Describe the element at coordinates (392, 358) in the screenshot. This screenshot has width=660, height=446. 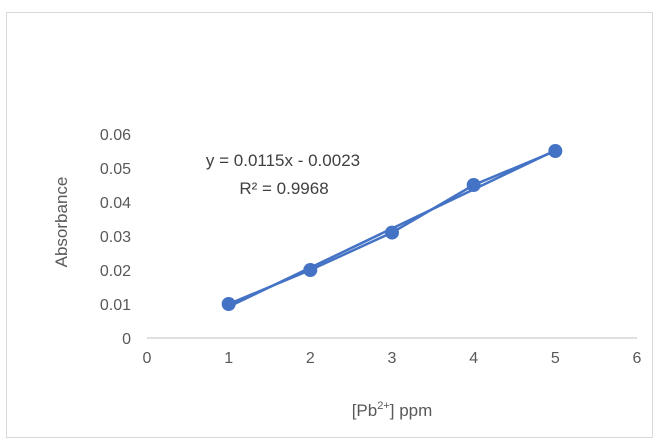
I see `x-tick-label: 3` at that location.